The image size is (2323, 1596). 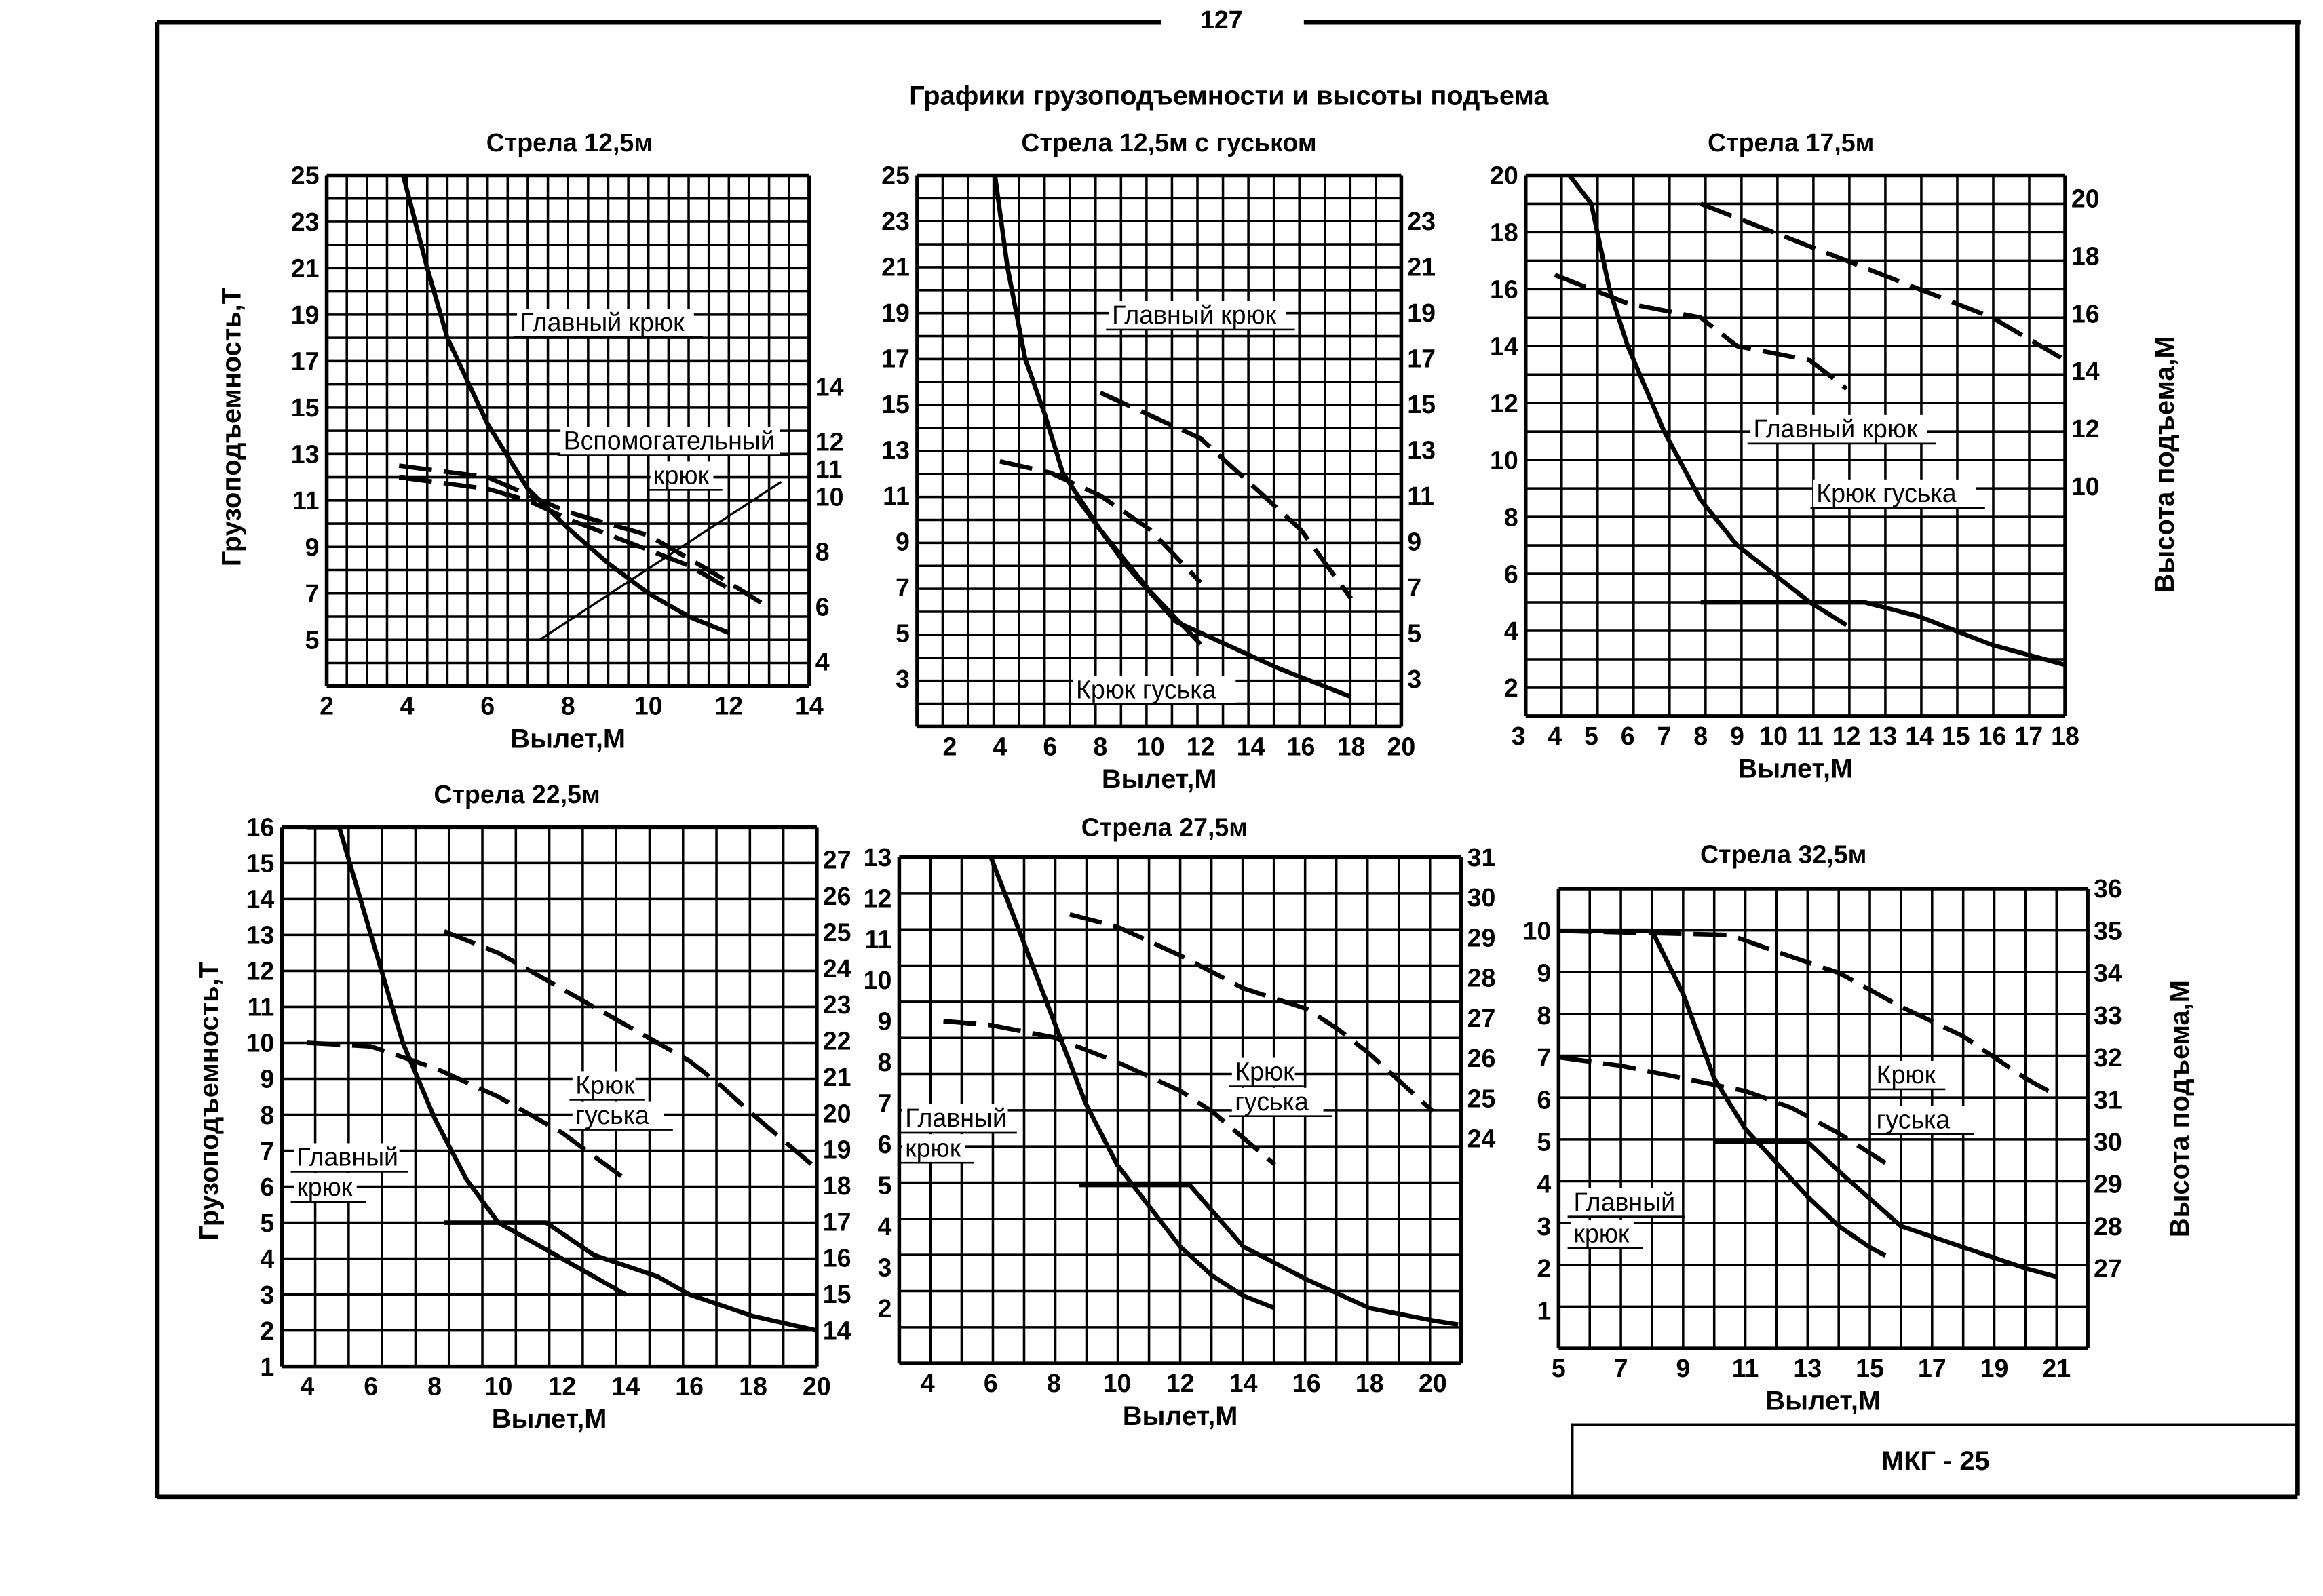 What do you see at coordinates (2108, 1057) in the screenshot?
I see `y-right-tick-label: 32` at bounding box center [2108, 1057].